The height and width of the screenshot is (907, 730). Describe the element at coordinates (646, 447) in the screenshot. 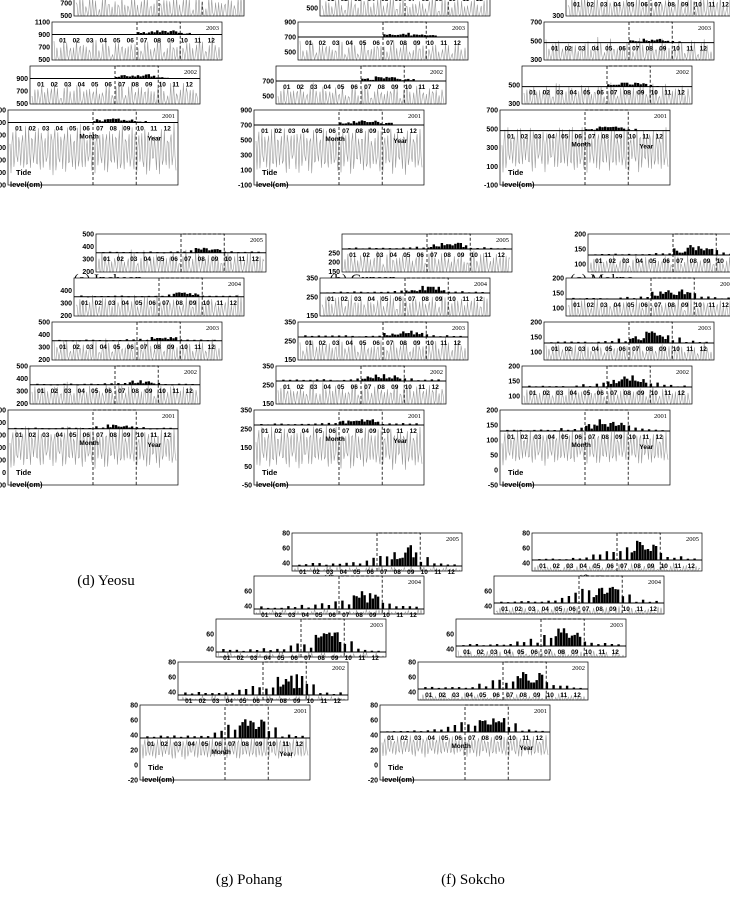

I see `year-axis-label: Year` at that location.